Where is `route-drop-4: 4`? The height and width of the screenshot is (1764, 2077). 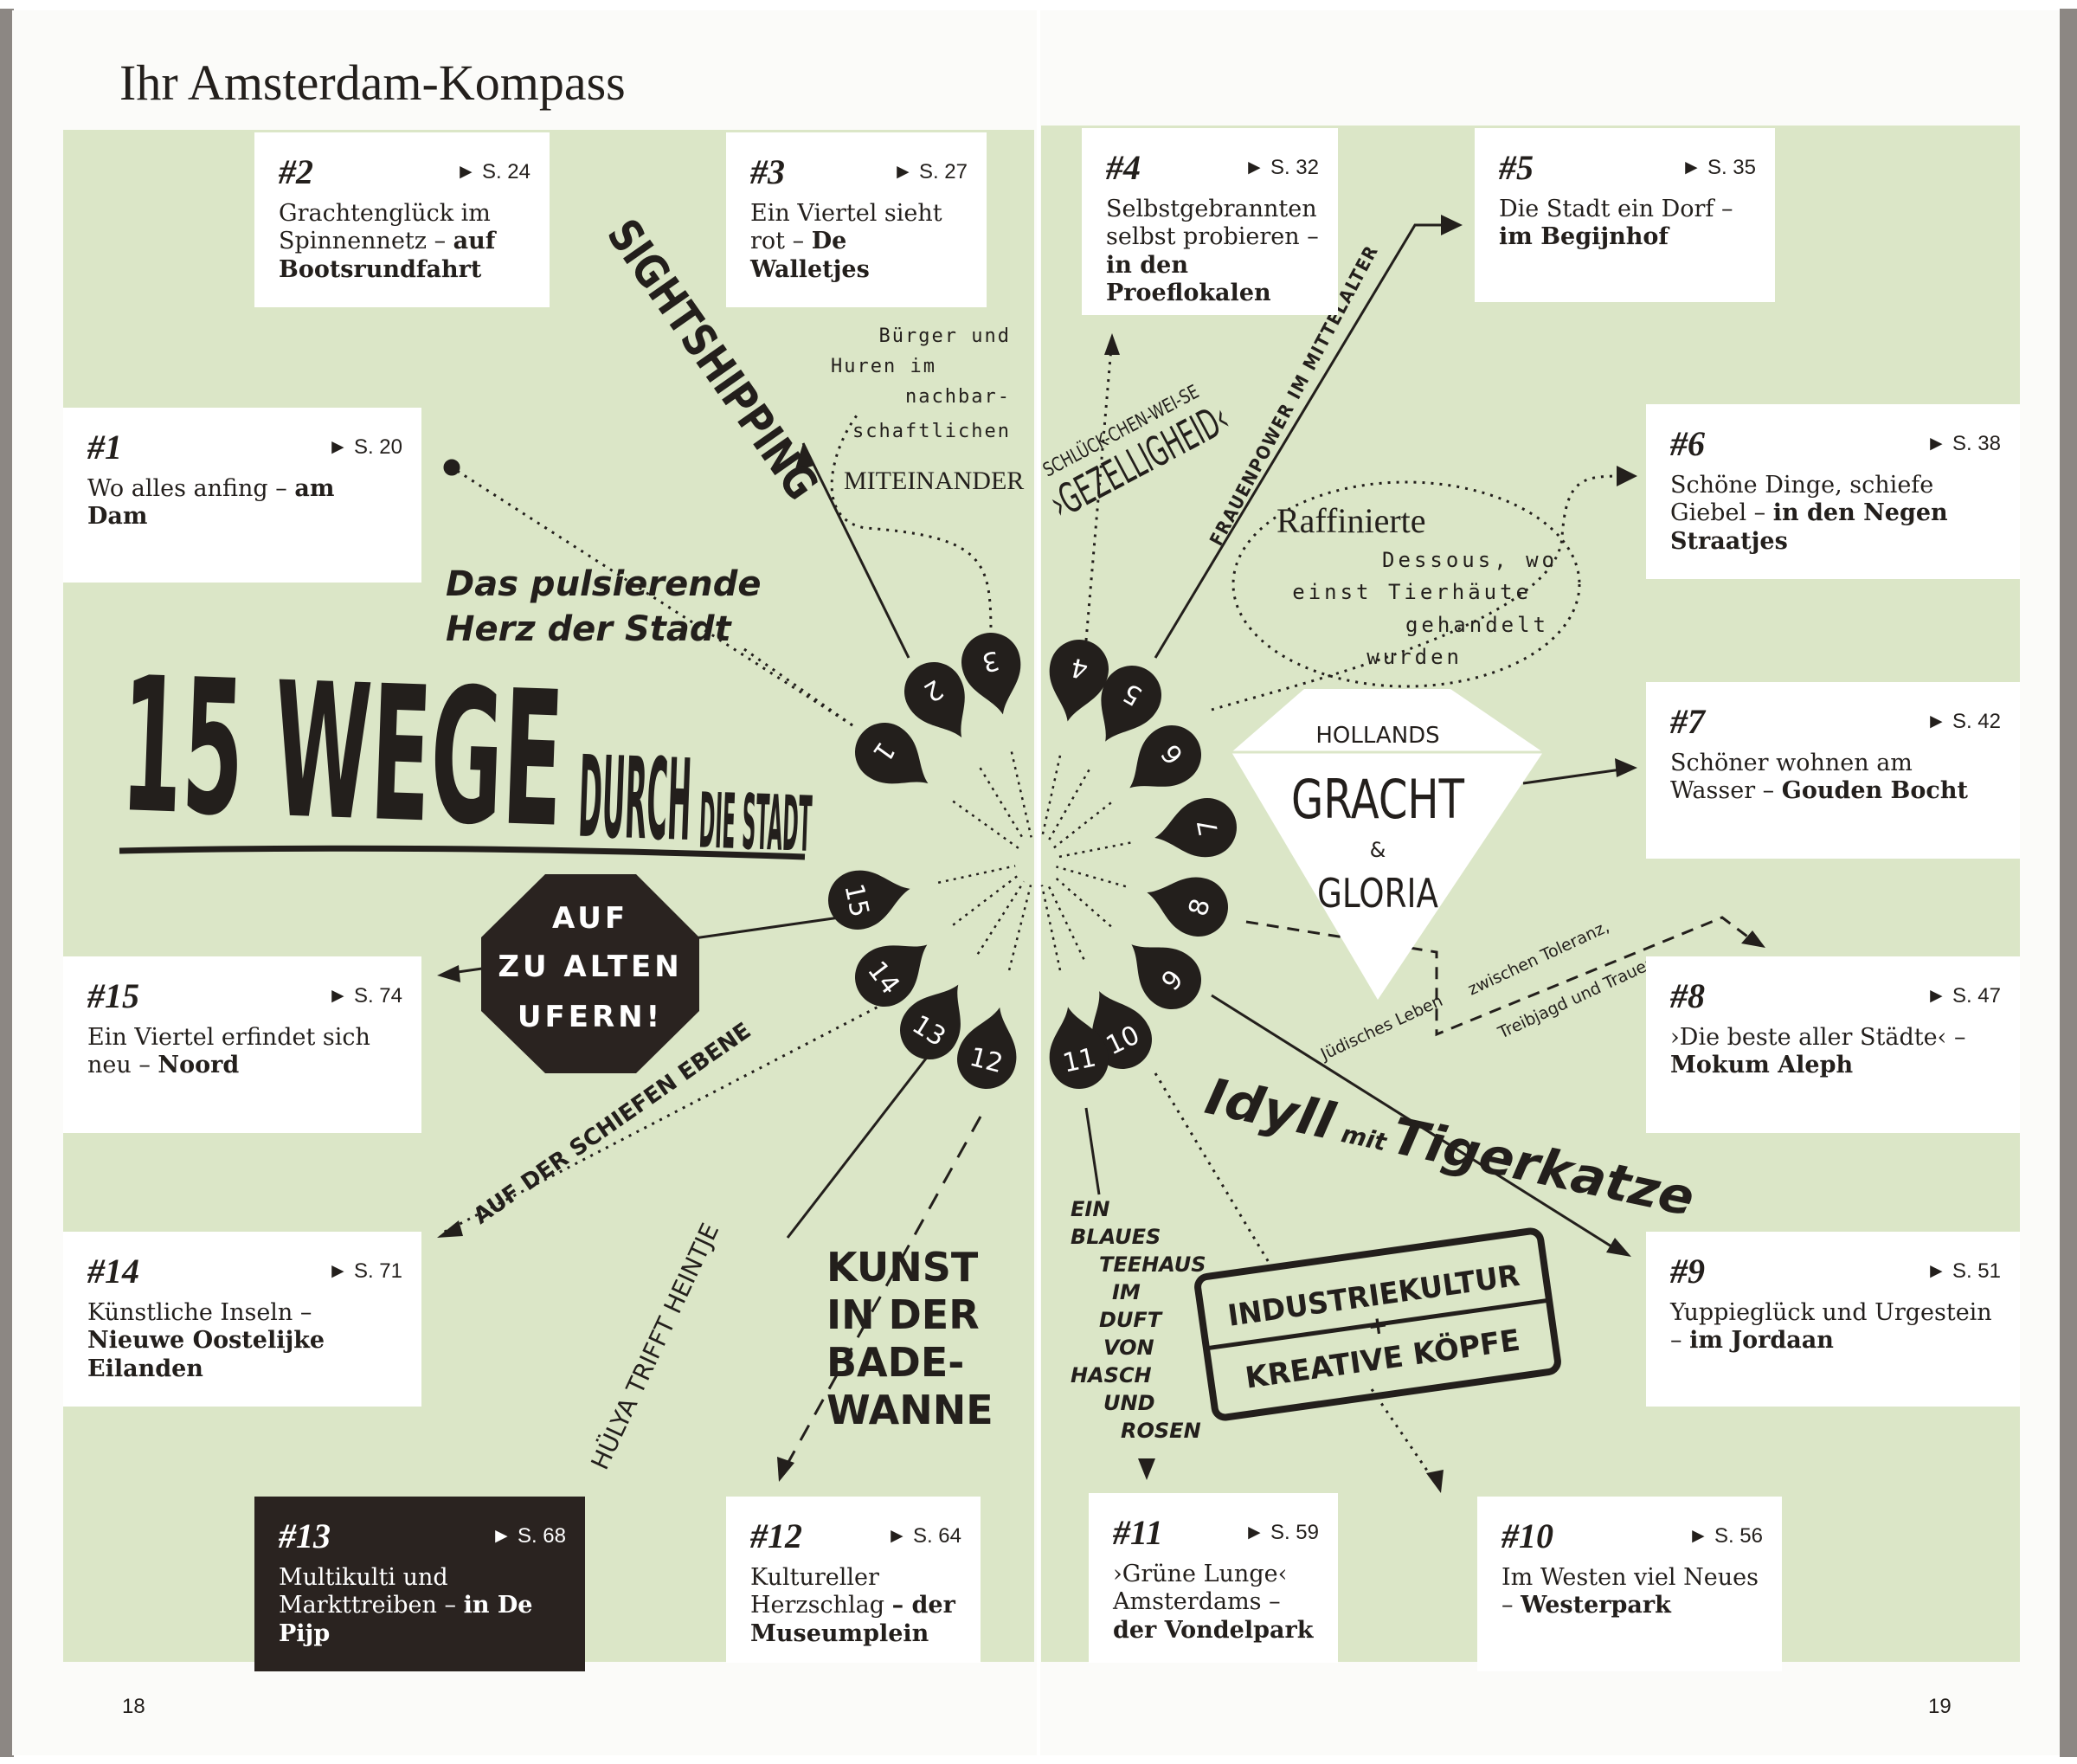
route-drop-4: 4 is located at coordinates (1076, 680).